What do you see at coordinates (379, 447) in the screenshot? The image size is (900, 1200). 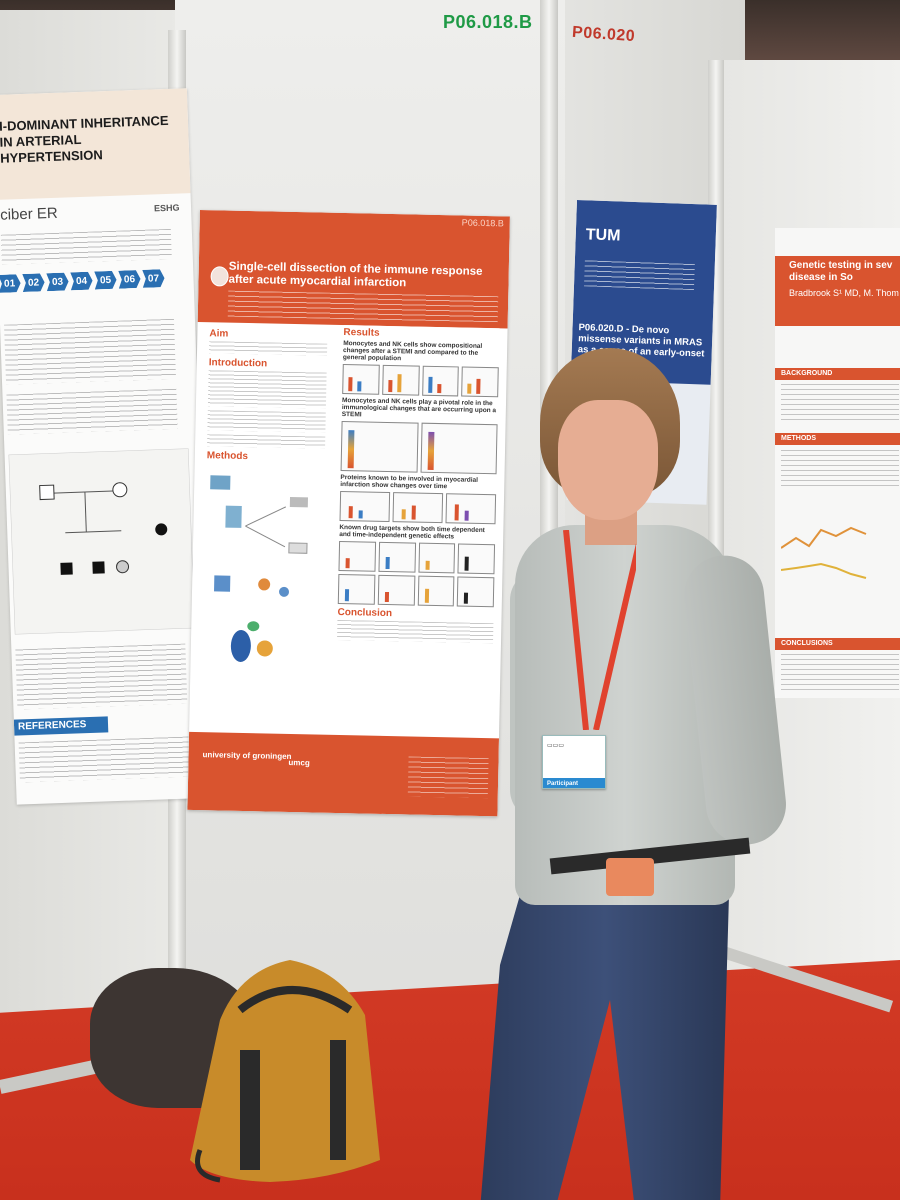 I see `stacked-bar-panel` at bounding box center [379, 447].